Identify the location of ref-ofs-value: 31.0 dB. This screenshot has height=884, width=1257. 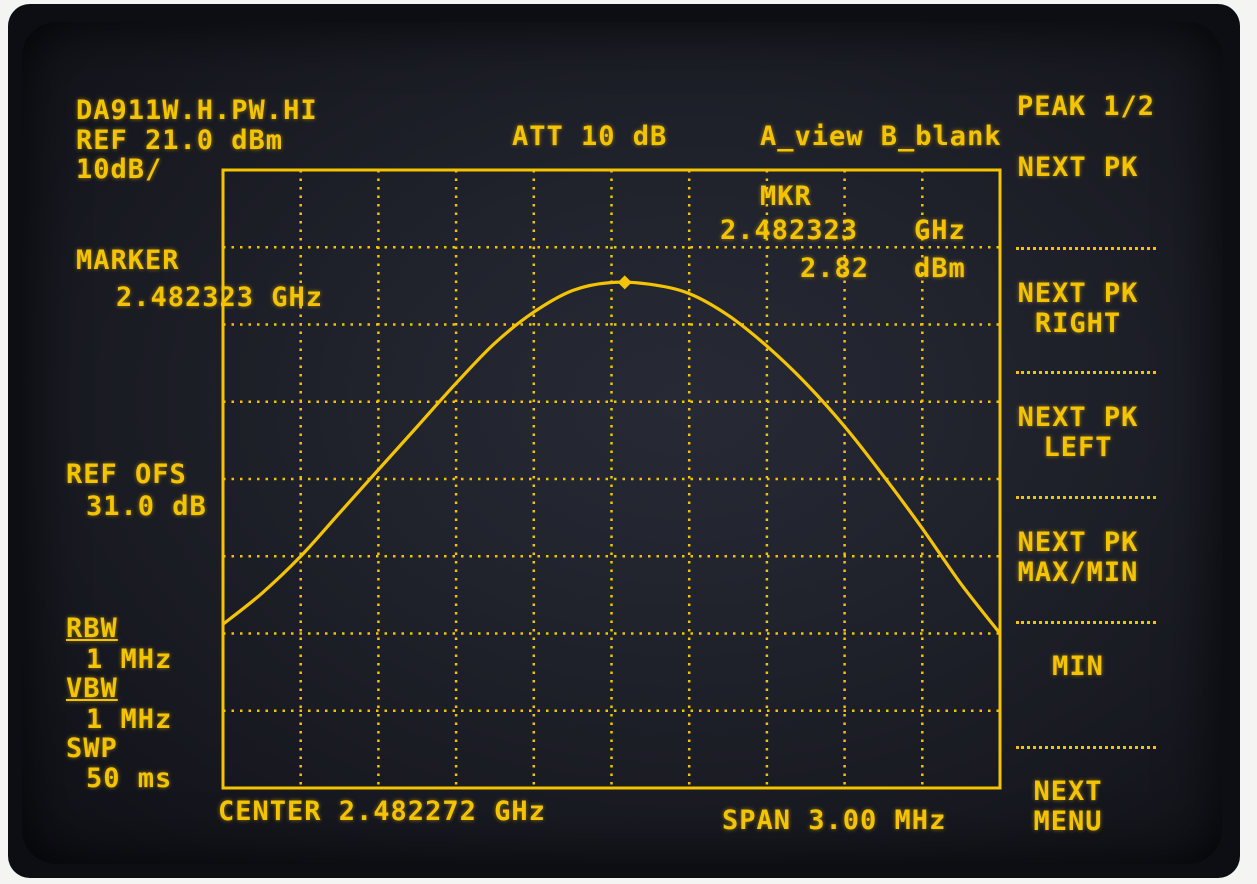
(146, 506).